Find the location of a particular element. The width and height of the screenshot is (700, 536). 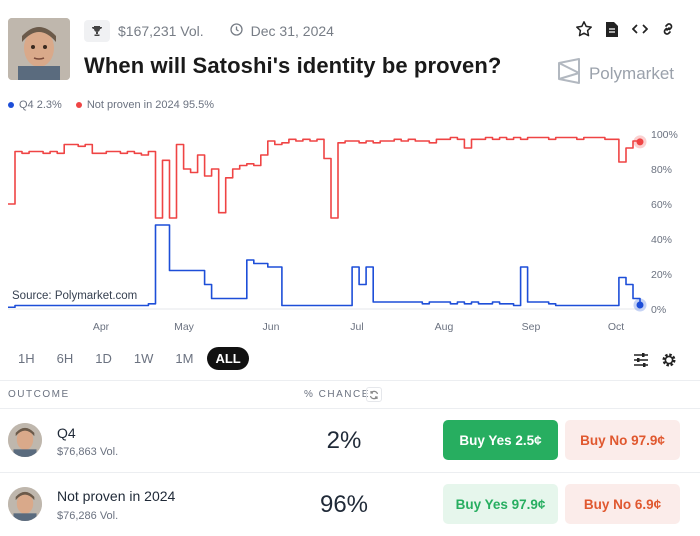

time-range-all: ALL is located at coordinates (228, 358).